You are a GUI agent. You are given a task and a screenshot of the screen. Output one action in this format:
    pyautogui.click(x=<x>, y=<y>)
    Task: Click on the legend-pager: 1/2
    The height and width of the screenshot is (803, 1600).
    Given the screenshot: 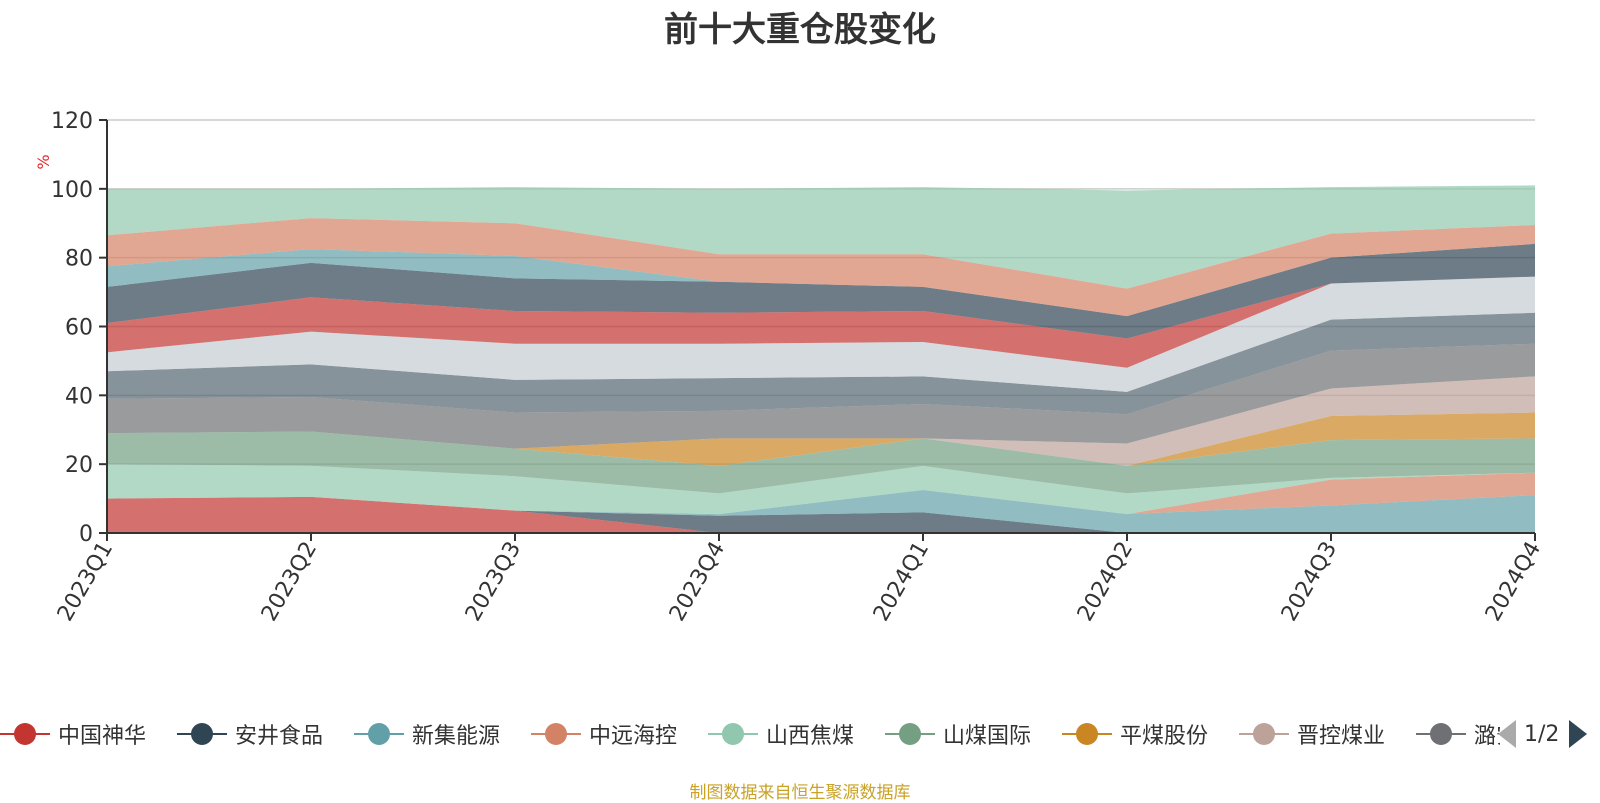 What is the action you would take?
    pyautogui.click(x=1548, y=734)
    